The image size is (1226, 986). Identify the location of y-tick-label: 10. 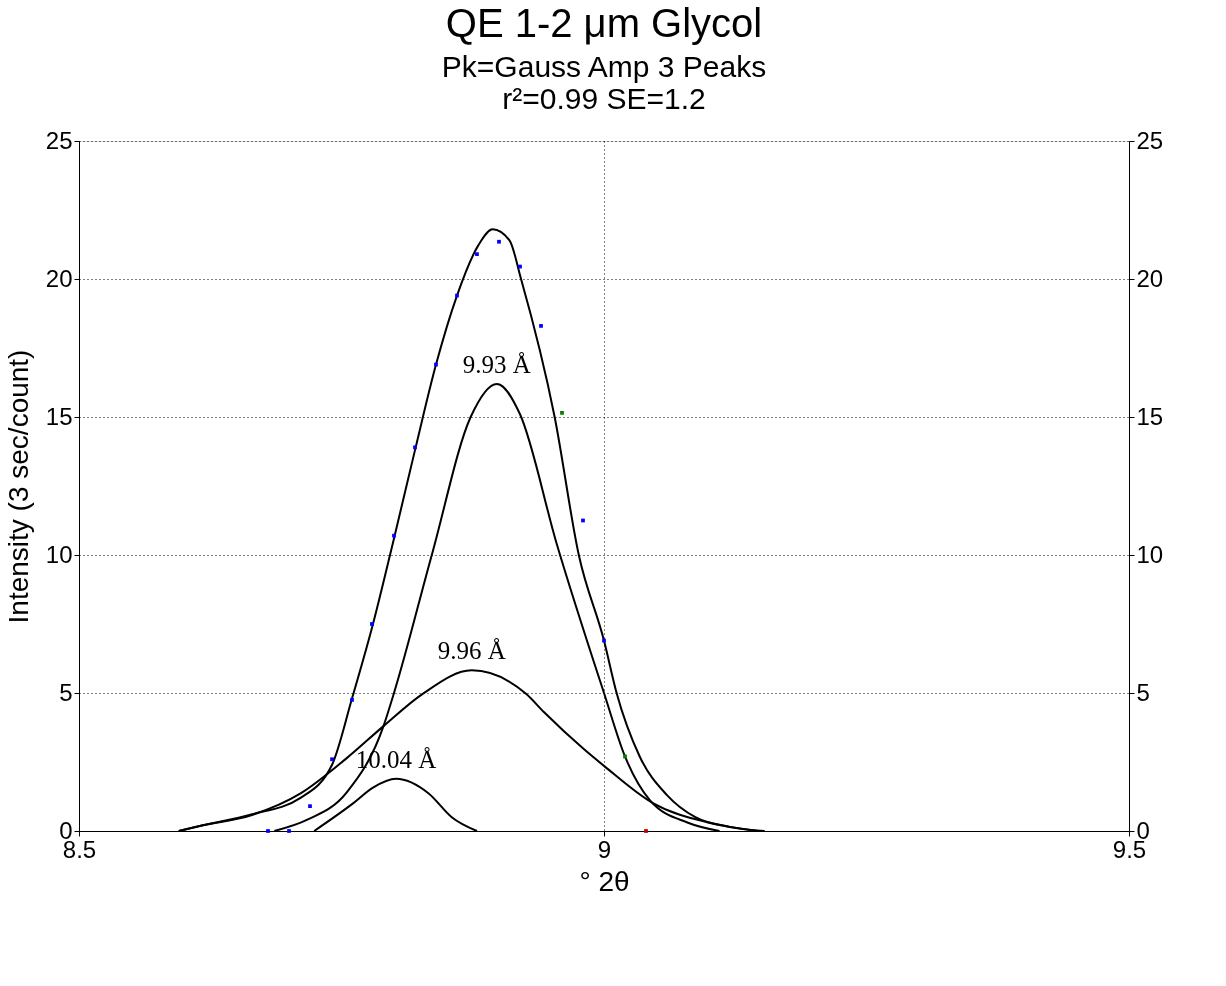
(59, 554).